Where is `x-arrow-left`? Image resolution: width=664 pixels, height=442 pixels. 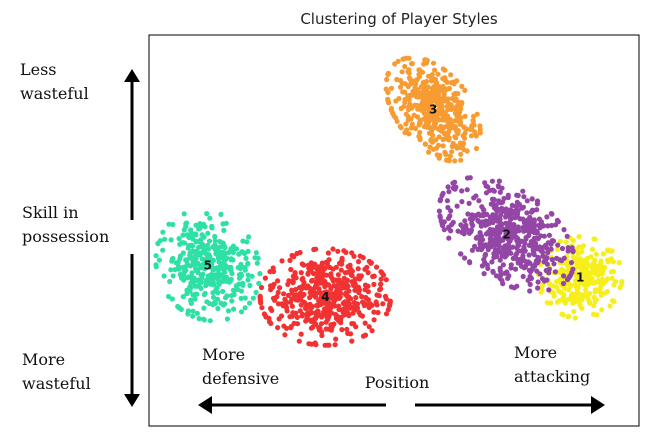
x-arrow-left is located at coordinates (292, 405).